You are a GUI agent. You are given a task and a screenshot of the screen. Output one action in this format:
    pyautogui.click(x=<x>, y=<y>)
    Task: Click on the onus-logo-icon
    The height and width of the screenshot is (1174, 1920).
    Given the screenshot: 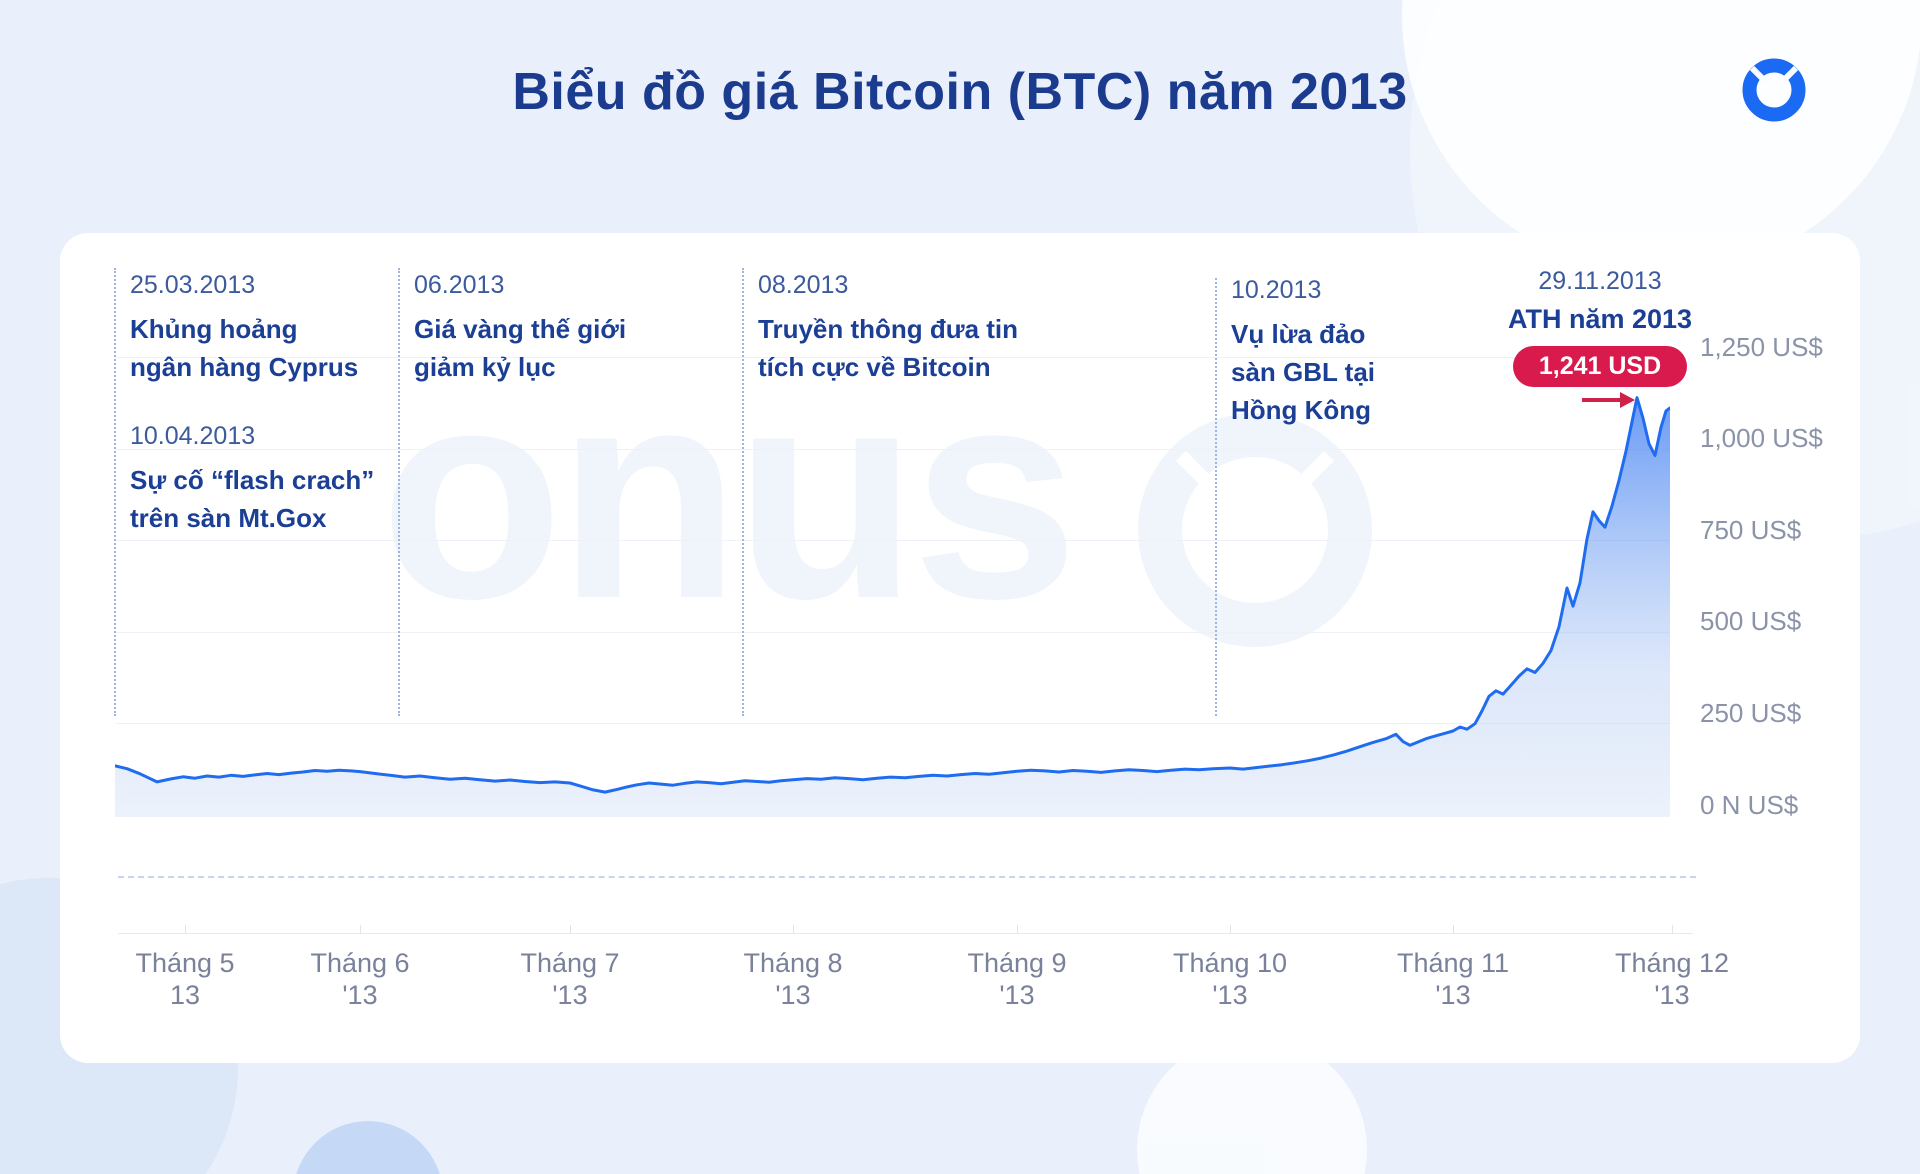 What is the action you would take?
    pyautogui.click(x=1774, y=90)
    